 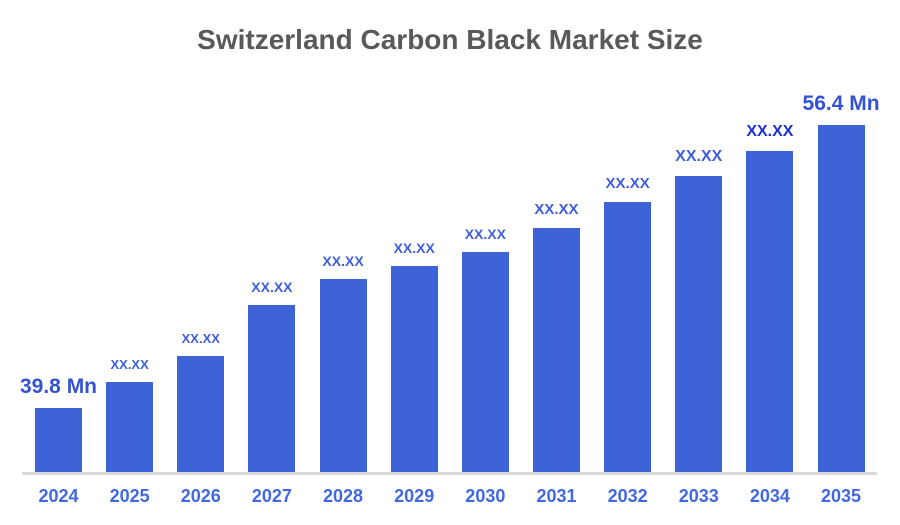 What do you see at coordinates (770, 132) in the screenshot?
I see `bar-value-label-2034: XX.XX` at bounding box center [770, 132].